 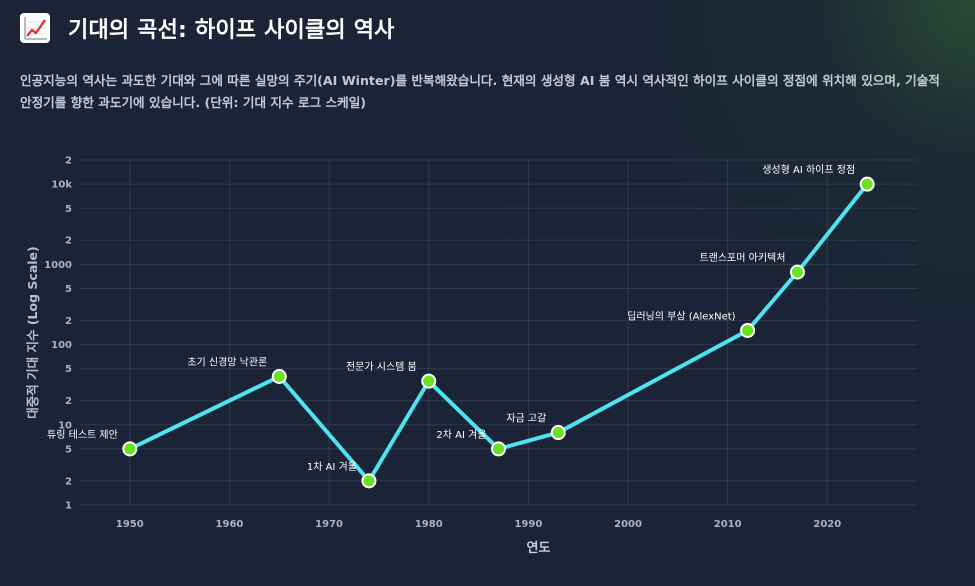 I want to click on x-tick-label: 1960, so click(x=230, y=524).